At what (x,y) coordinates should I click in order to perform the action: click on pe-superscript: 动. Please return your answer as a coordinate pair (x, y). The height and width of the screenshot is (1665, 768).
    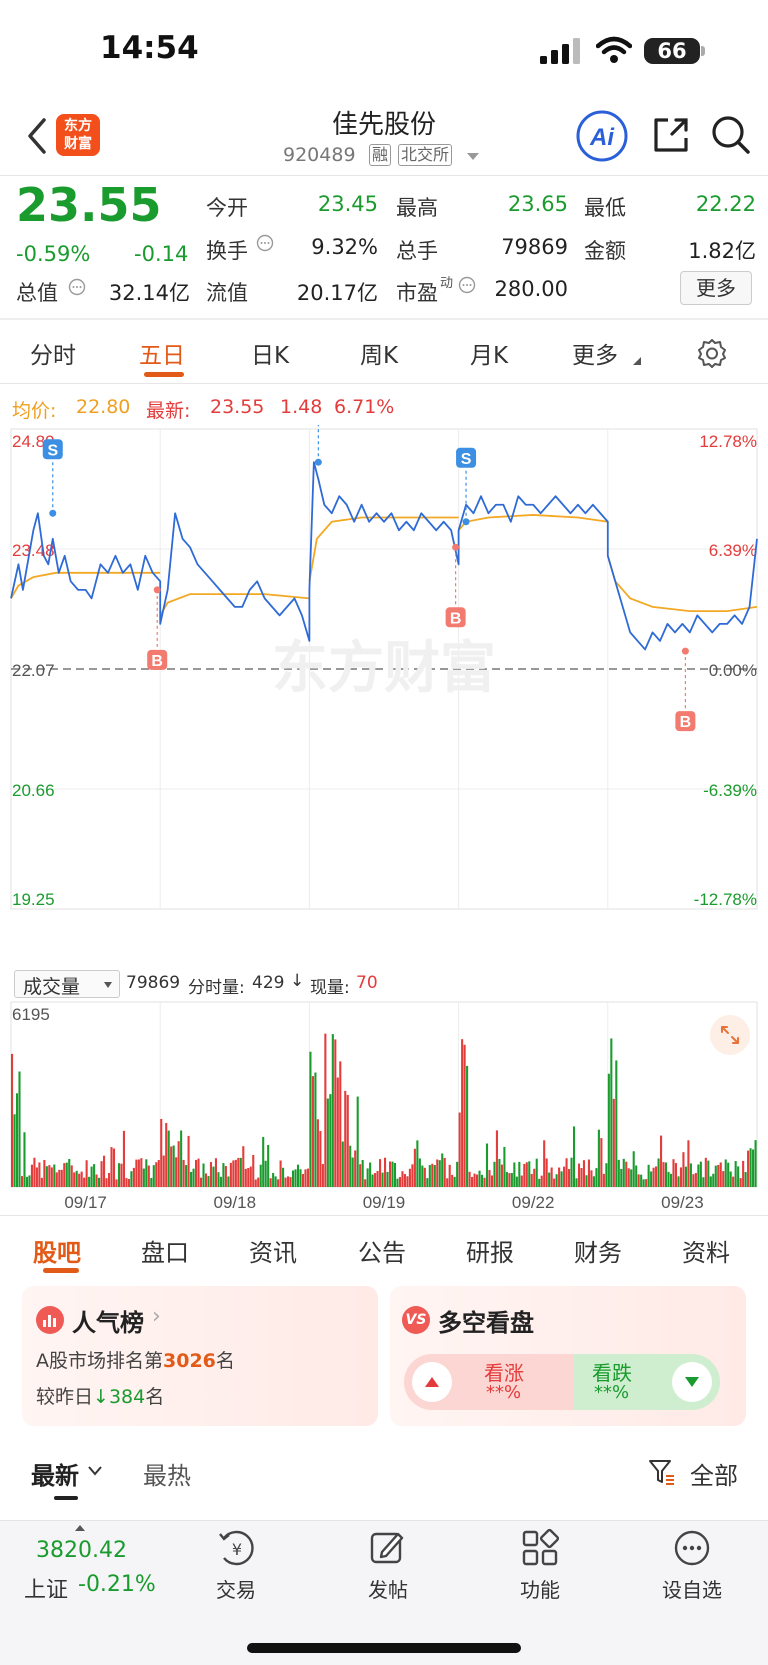
    Looking at the image, I should click on (447, 283).